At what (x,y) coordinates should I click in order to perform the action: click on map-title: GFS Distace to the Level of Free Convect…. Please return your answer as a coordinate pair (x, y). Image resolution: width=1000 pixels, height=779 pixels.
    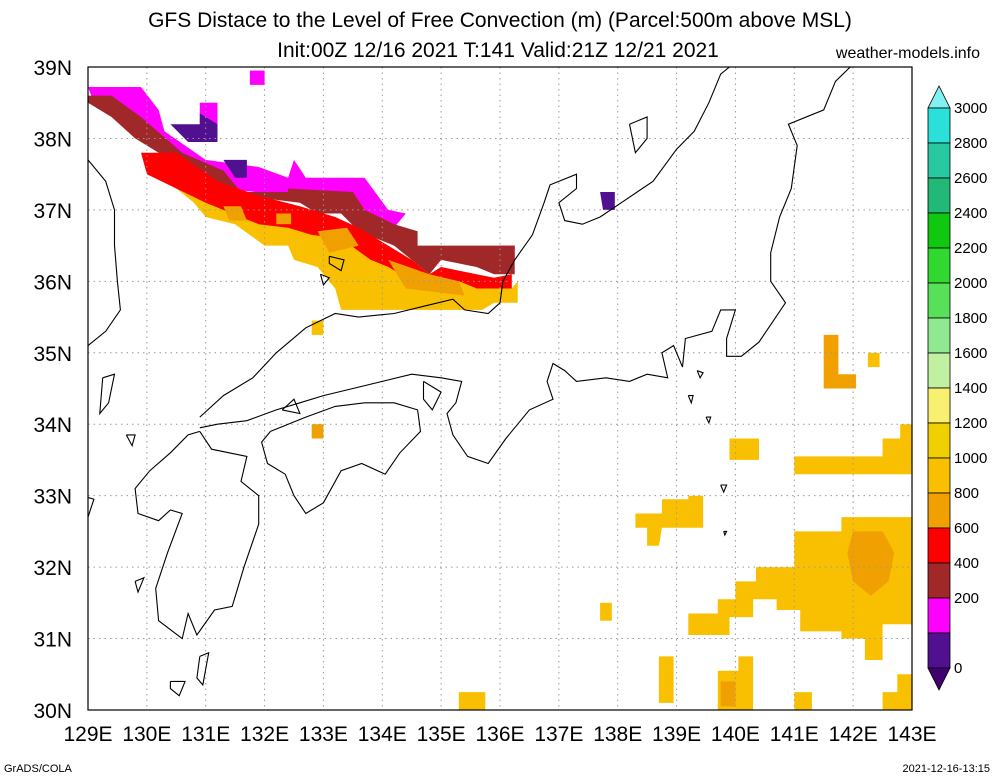
    Looking at the image, I should click on (500, 20).